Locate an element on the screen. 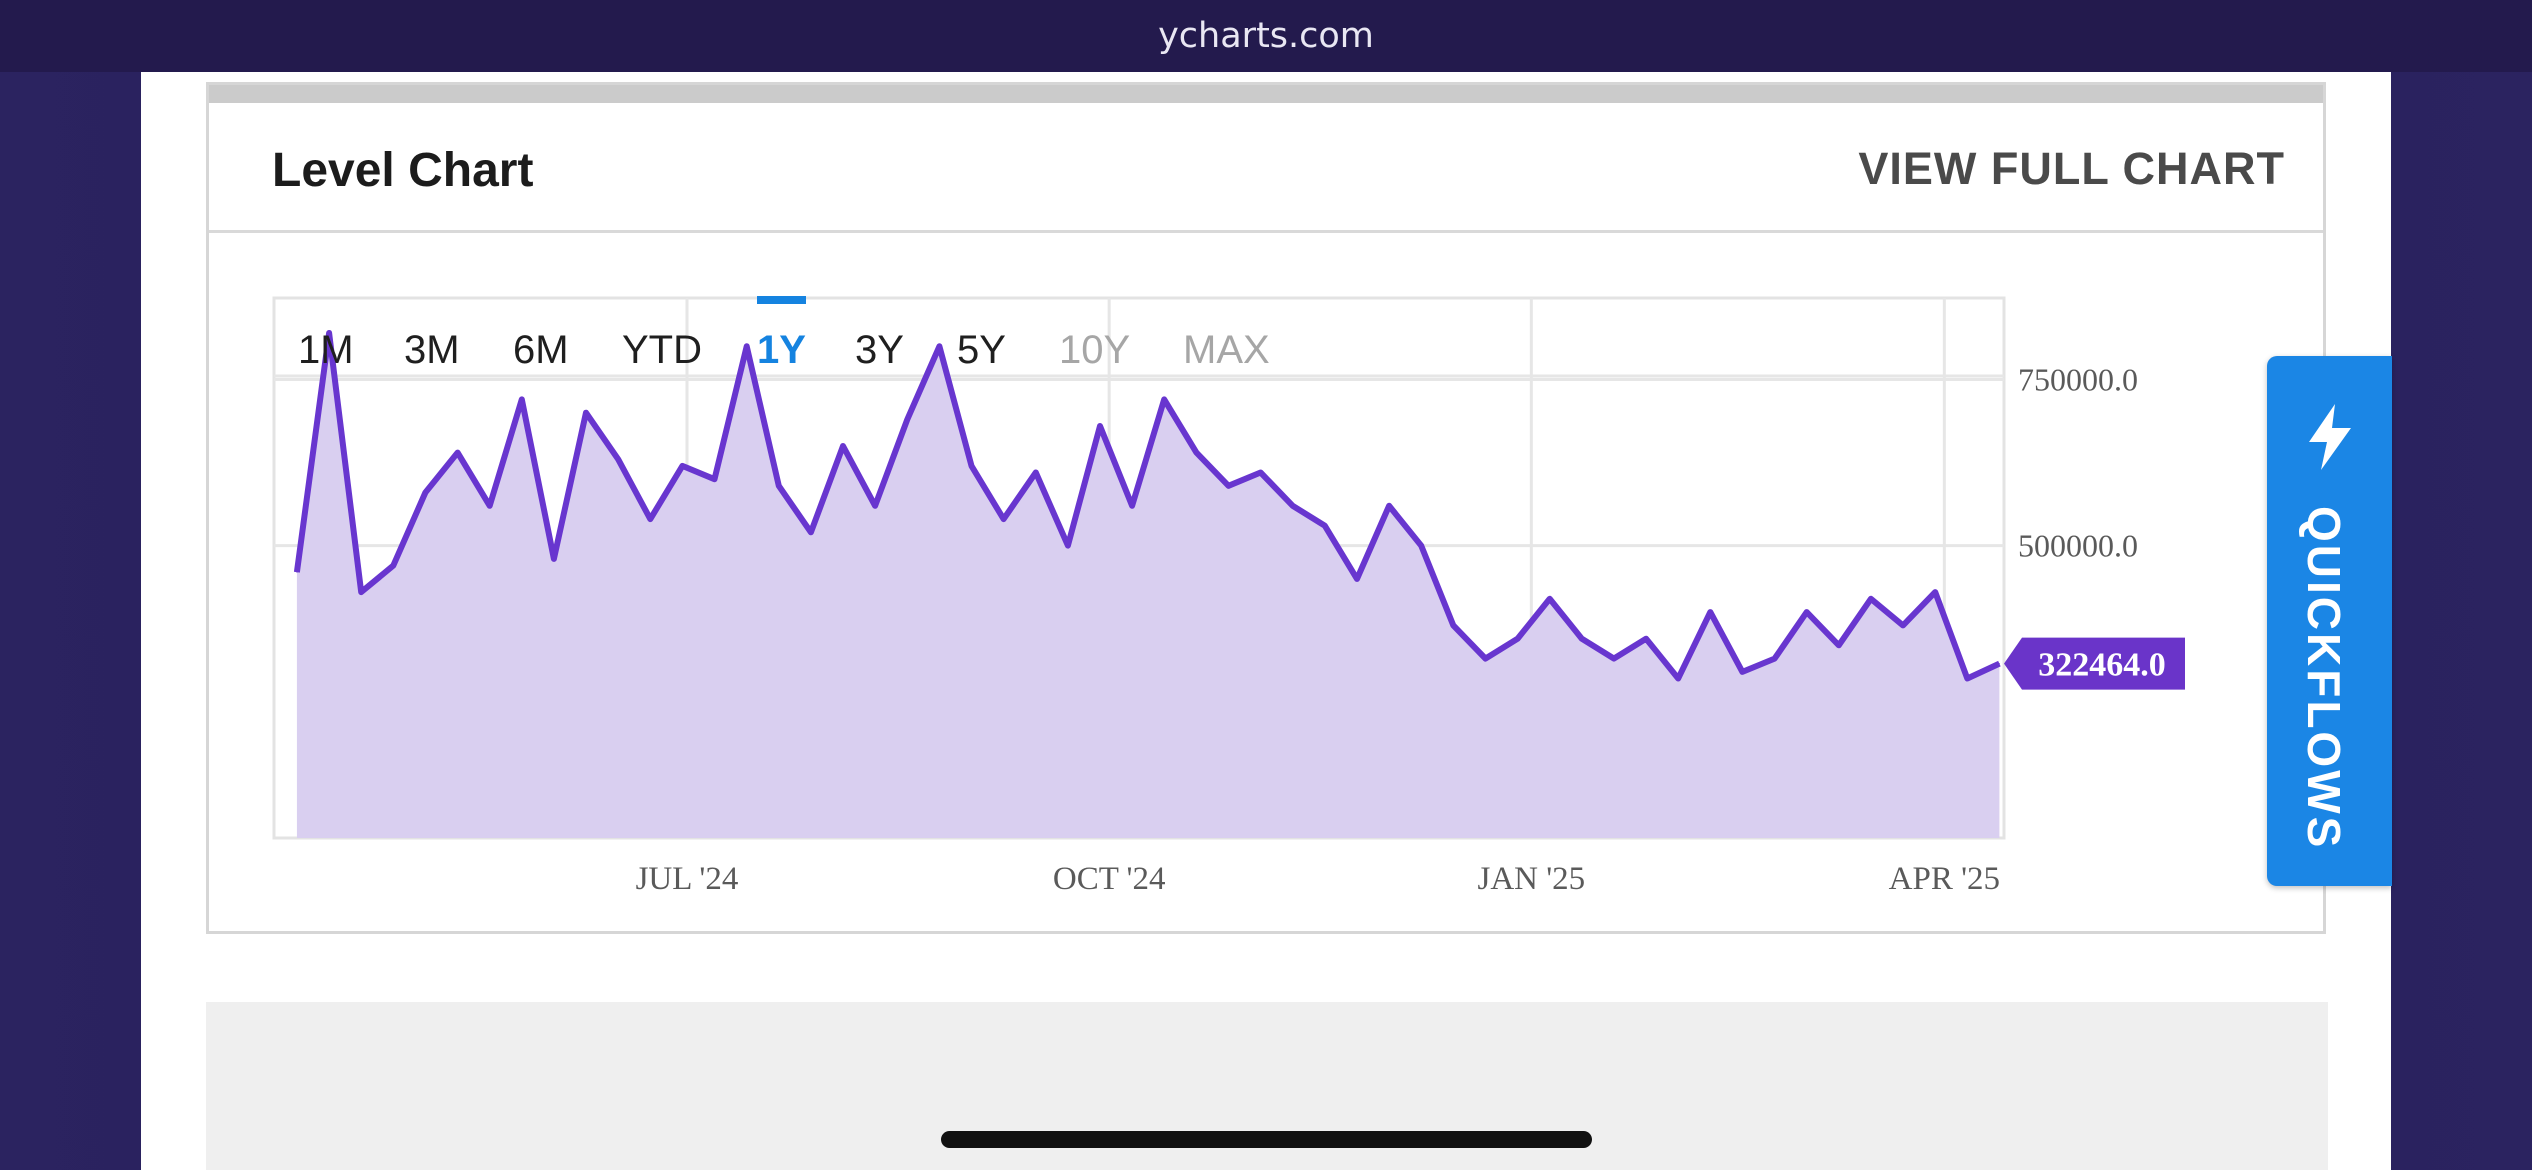 Image resolution: width=2532 pixels, height=1170 pixels. active-tab-indicator is located at coordinates (781, 300).